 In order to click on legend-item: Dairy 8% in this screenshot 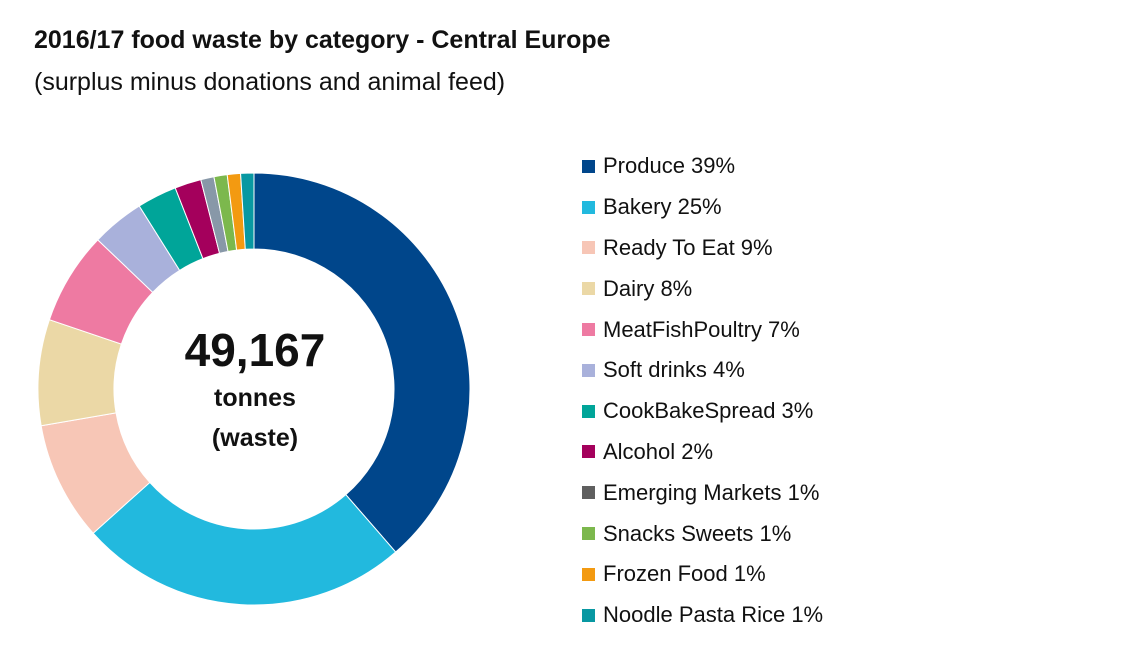, I will do `click(702, 288)`.